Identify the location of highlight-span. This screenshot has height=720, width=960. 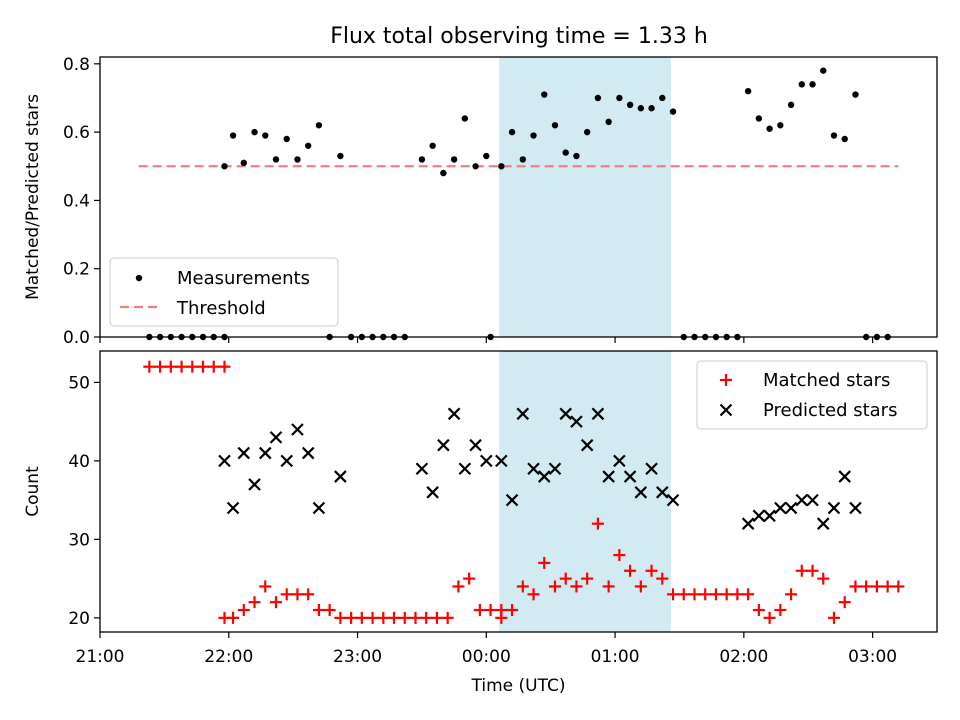
(585, 197).